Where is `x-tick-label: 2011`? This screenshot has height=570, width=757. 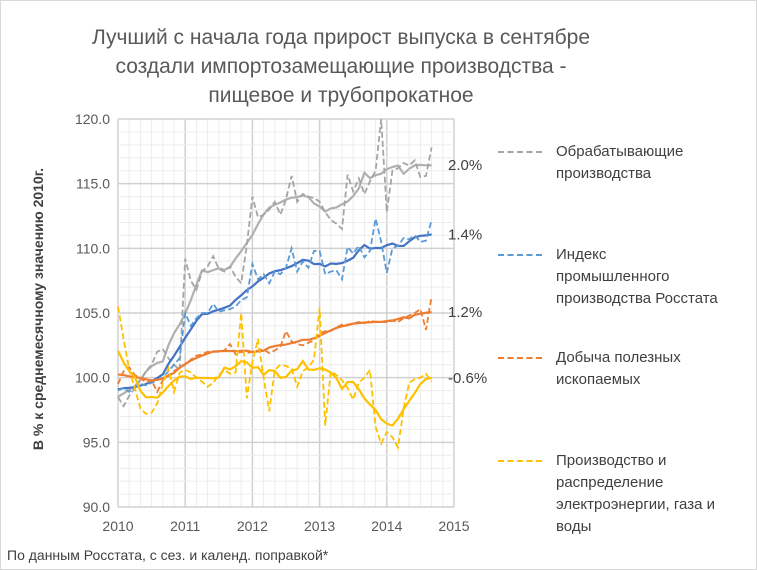
x-tick-label: 2011 is located at coordinates (185, 526).